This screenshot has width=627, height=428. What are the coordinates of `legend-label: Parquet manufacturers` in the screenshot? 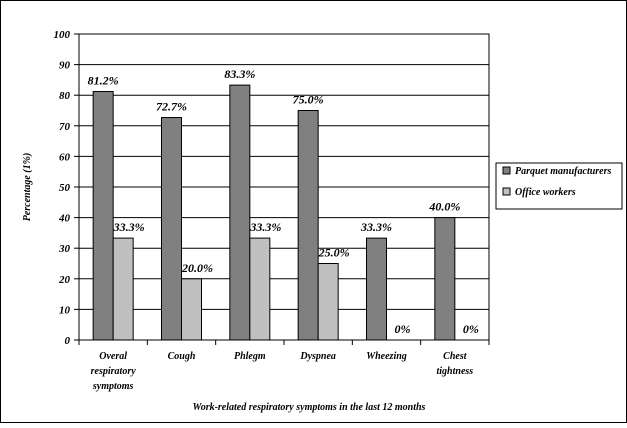 It's located at (563, 171).